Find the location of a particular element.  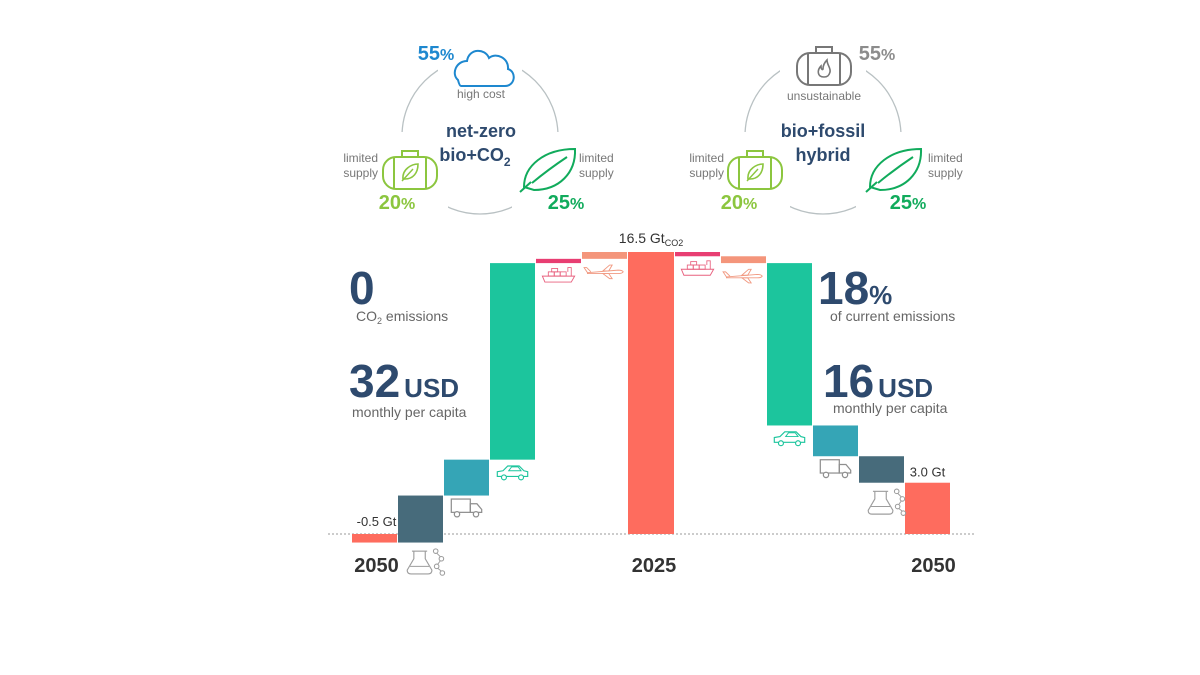

cost-value: 32 USD is located at coordinates (404, 381).